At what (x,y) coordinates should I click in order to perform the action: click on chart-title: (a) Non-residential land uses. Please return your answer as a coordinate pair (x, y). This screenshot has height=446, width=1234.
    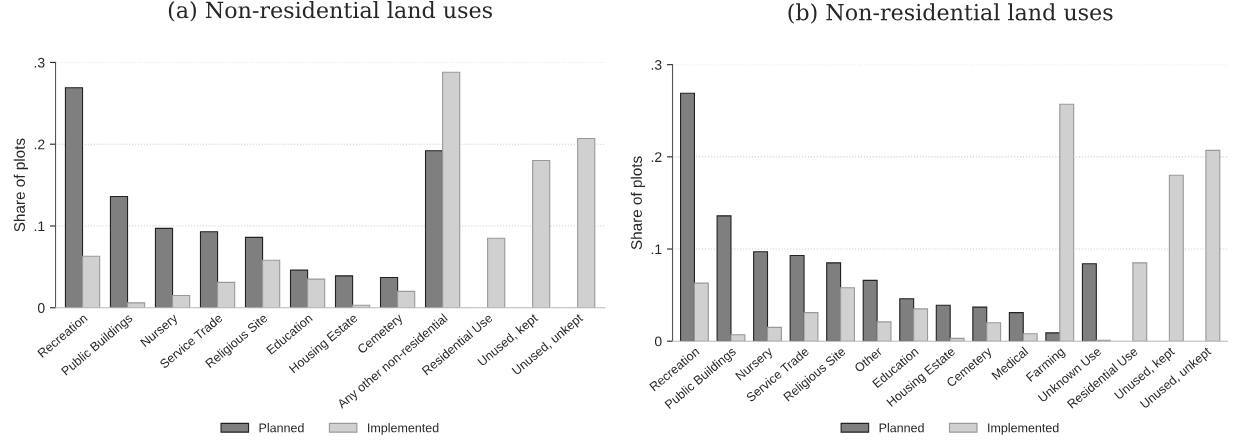
    Looking at the image, I should click on (330, 11).